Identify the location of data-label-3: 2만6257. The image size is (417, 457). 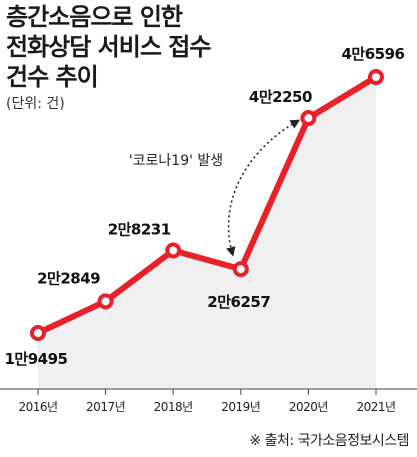
(238, 302).